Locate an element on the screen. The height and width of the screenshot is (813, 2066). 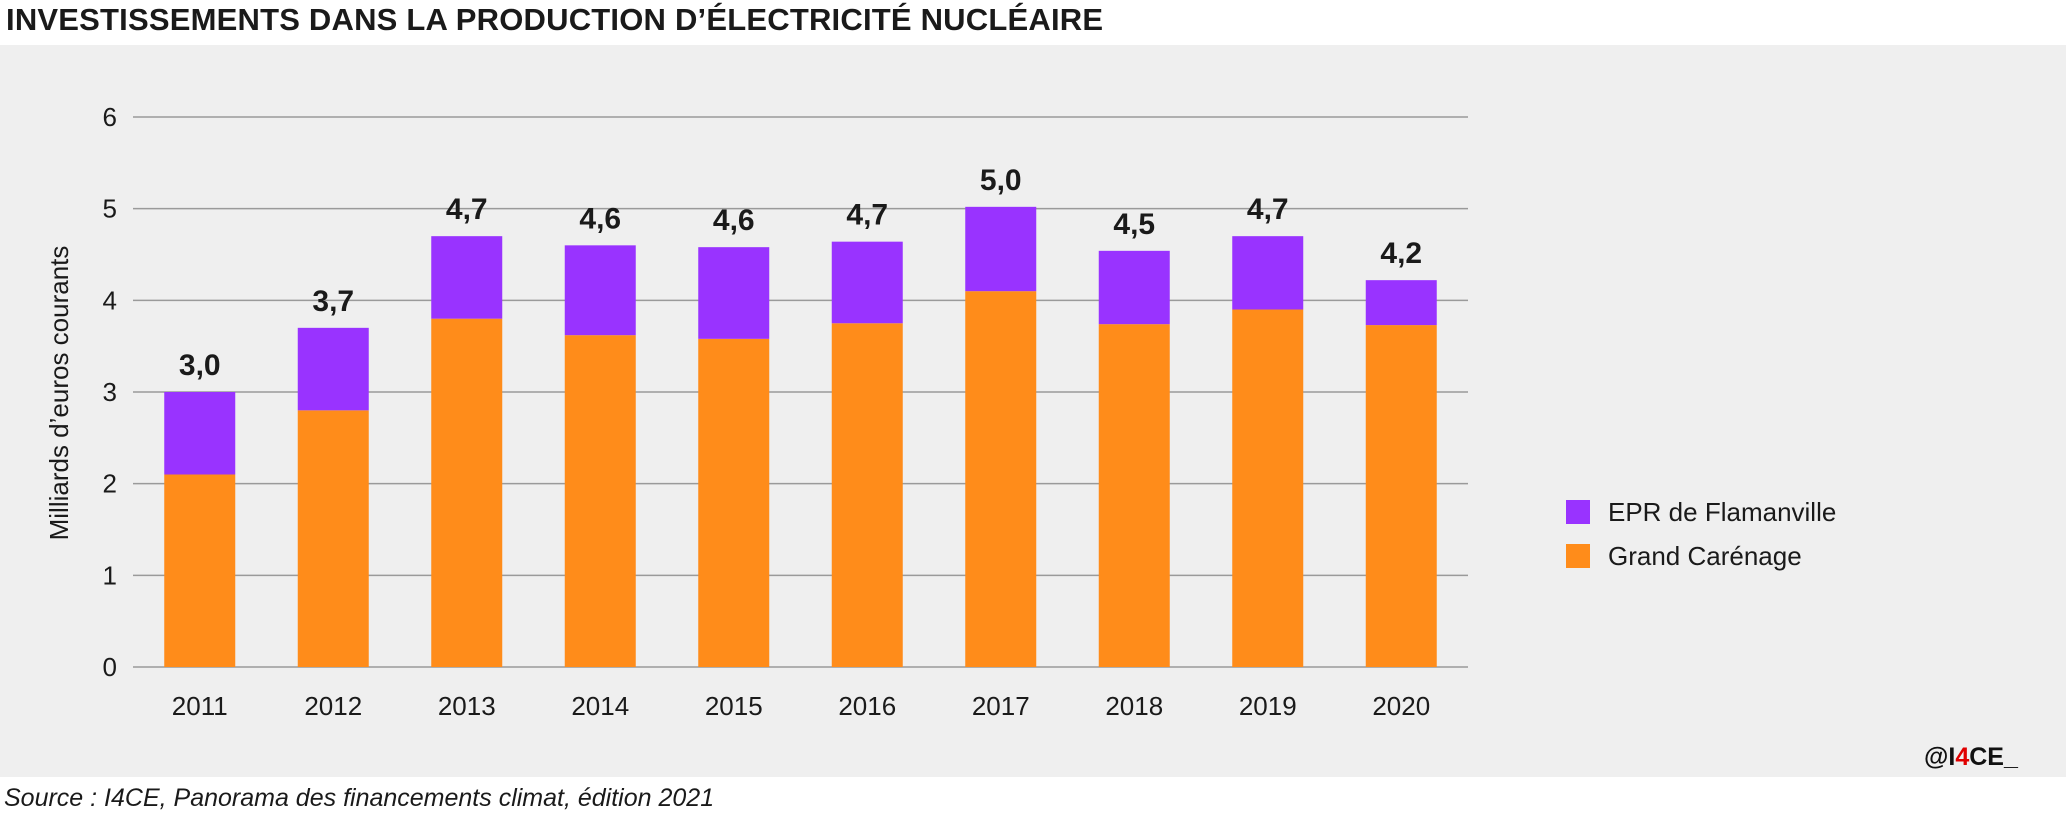
bar-epr-2011 is located at coordinates (200, 433).